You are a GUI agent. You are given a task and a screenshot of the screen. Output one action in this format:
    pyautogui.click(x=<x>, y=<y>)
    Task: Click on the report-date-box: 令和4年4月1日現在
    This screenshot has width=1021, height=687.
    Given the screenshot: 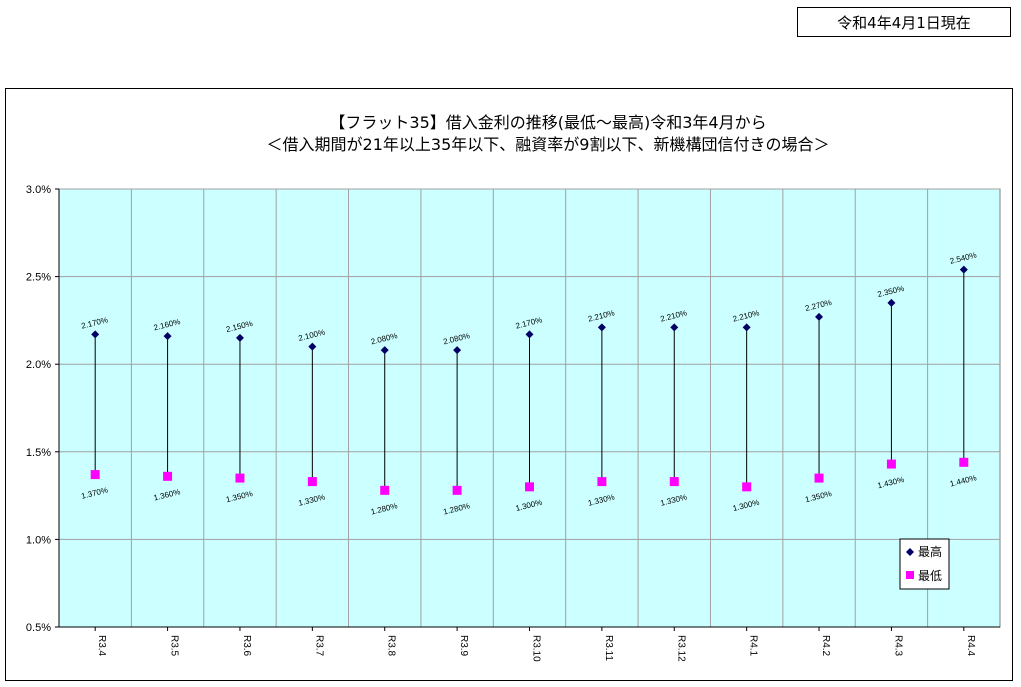 What is the action you would take?
    pyautogui.click(x=904, y=22)
    